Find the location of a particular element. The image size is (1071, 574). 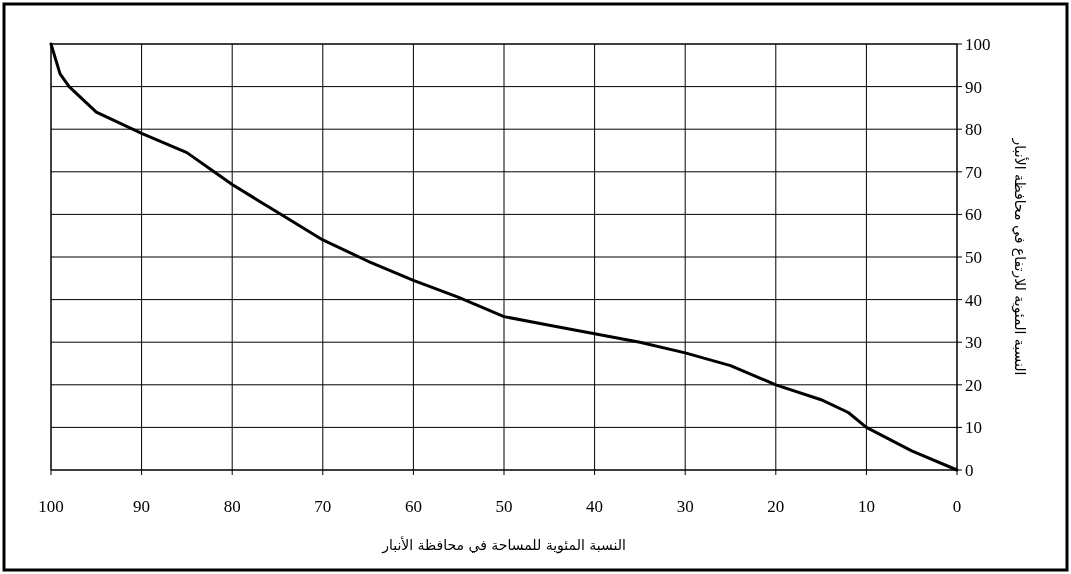

x-tick-label: 70 is located at coordinates (323, 506).